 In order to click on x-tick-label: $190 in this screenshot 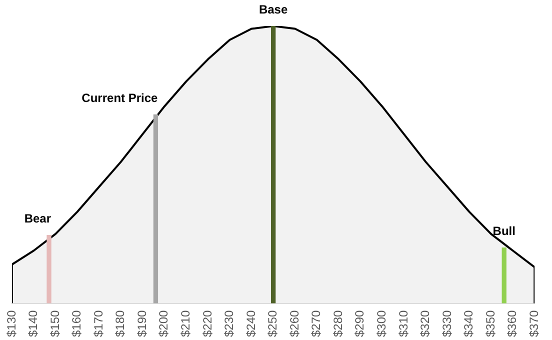, I will do `click(141, 324)`.